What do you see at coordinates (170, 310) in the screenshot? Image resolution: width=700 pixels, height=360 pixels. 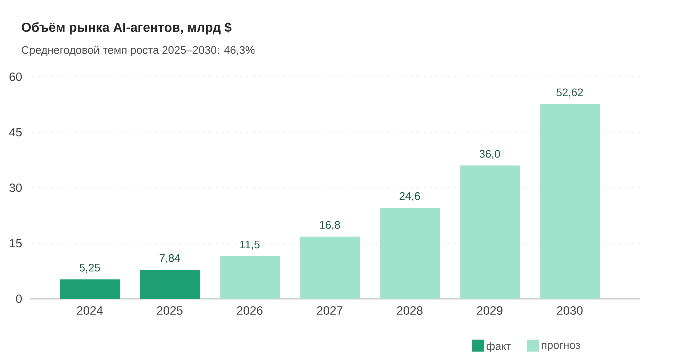 I see `x-tick-label: 2025` at bounding box center [170, 310].